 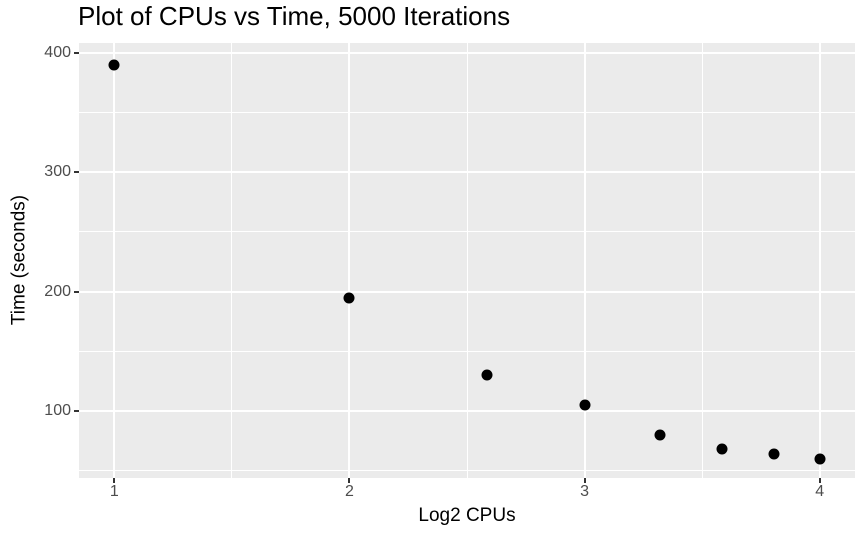 What do you see at coordinates (585, 491) in the screenshot?
I see `x-tick-label: 3` at bounding box center [585, 491].